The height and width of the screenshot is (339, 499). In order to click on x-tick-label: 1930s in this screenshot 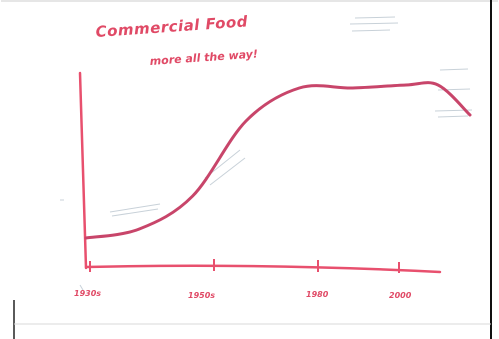, I will do `click(87, 293)`.